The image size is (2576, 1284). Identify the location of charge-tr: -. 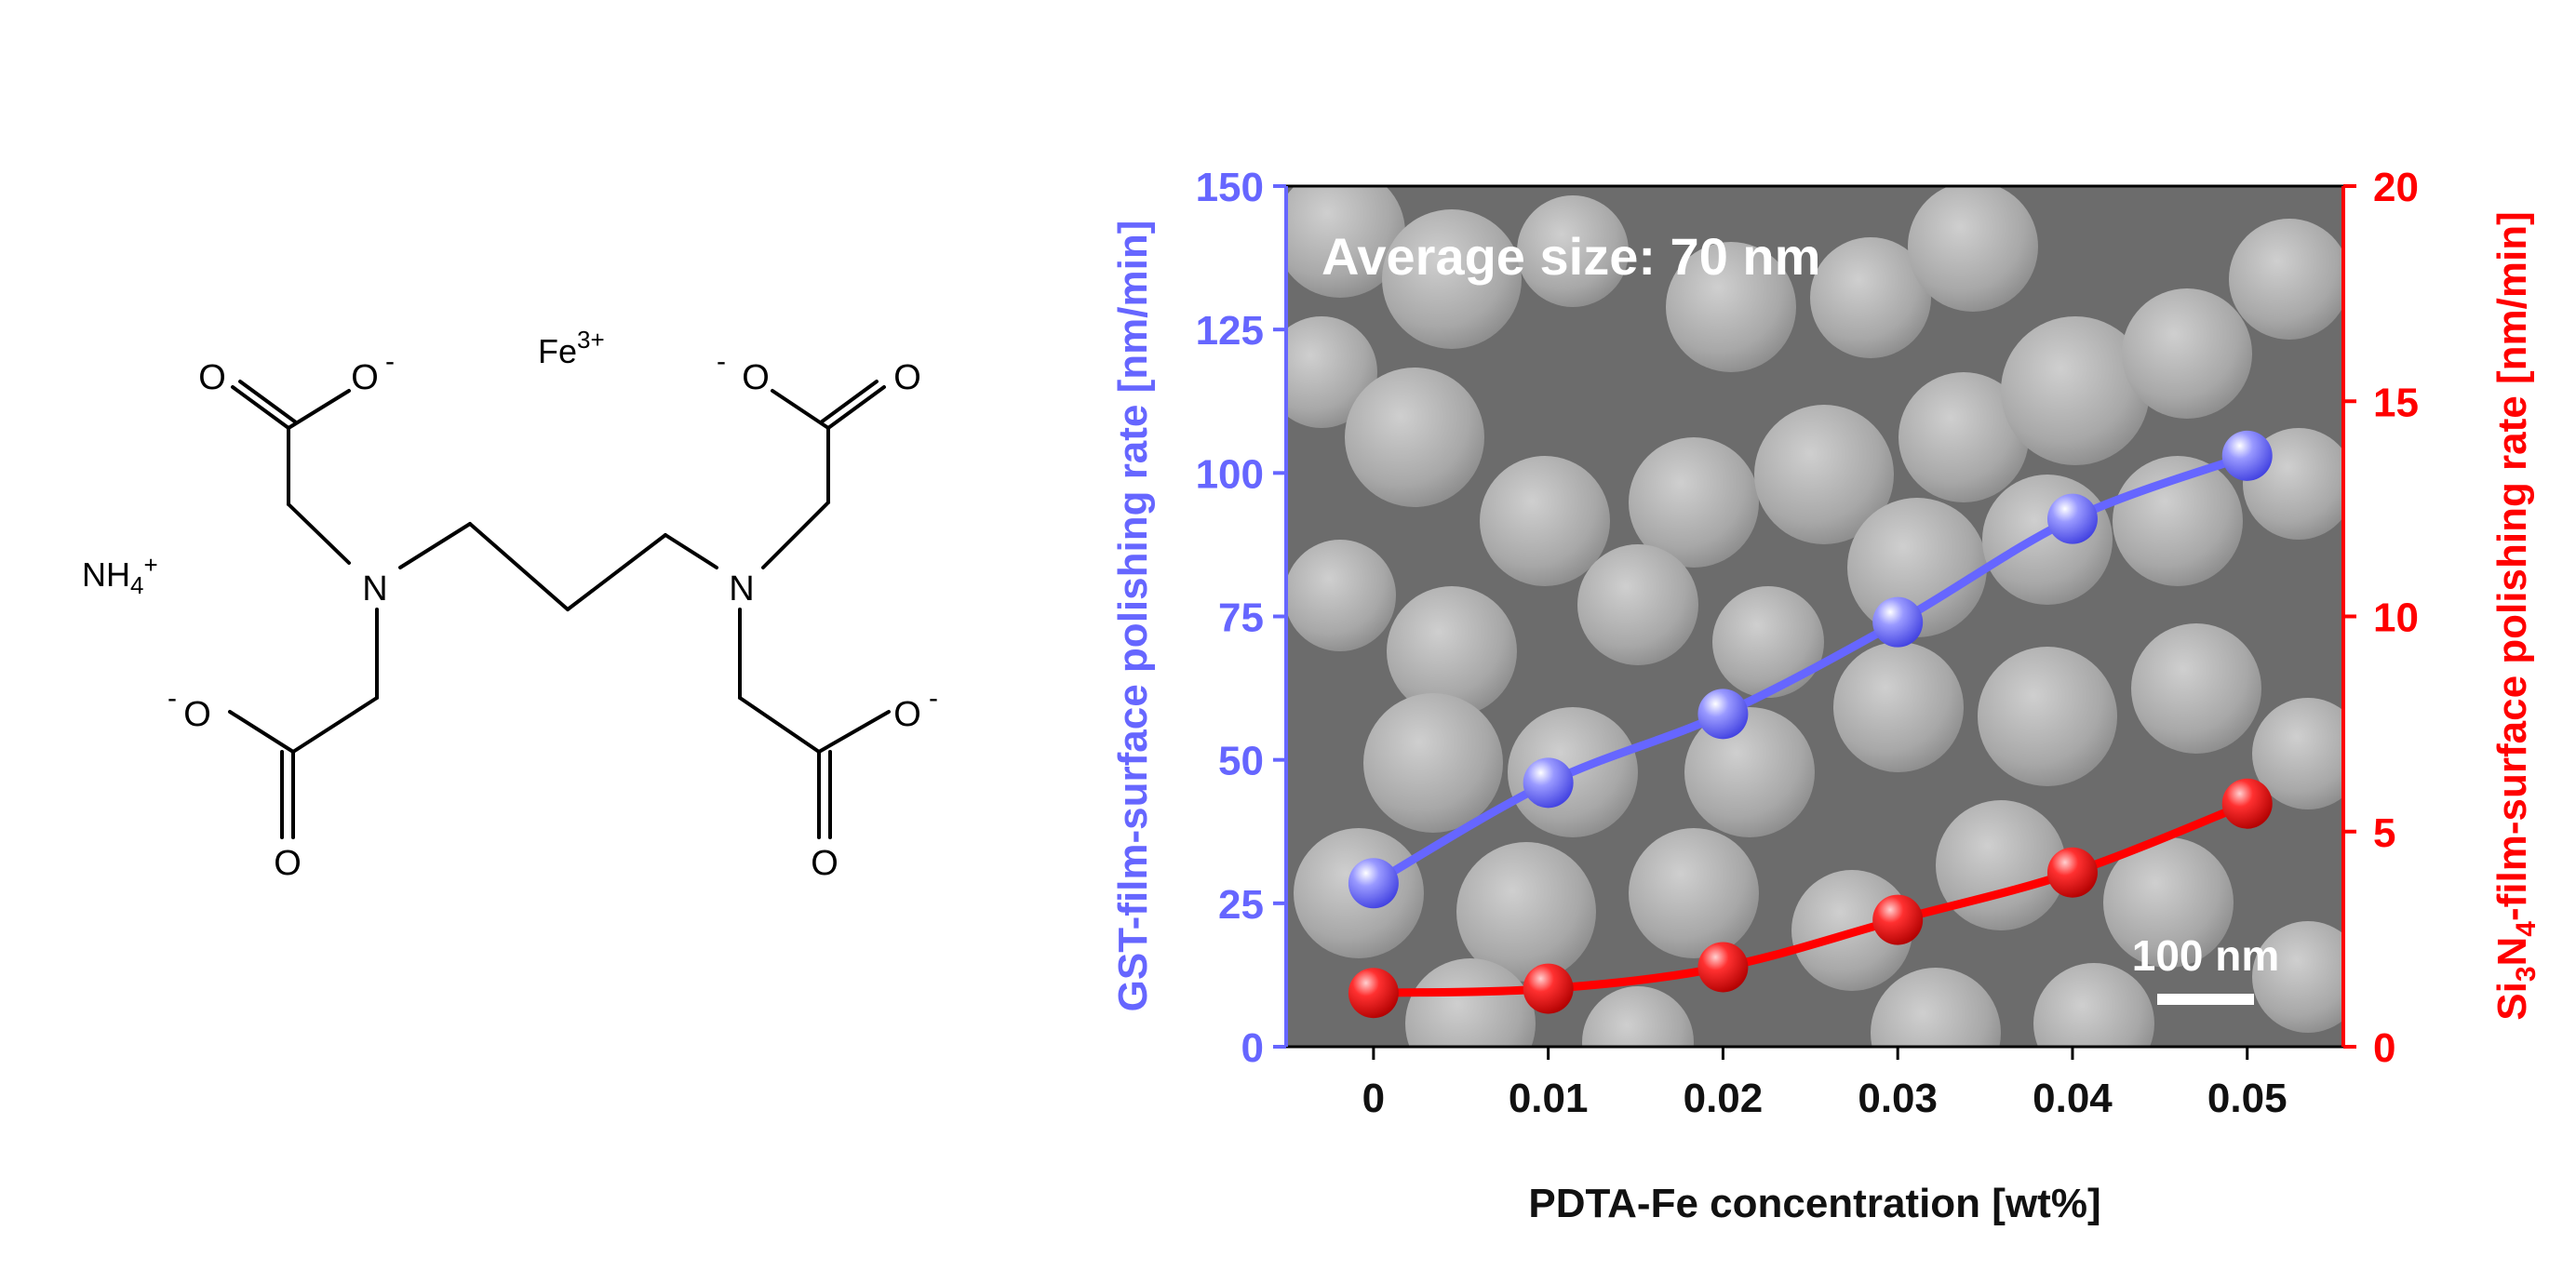
(721, 361).